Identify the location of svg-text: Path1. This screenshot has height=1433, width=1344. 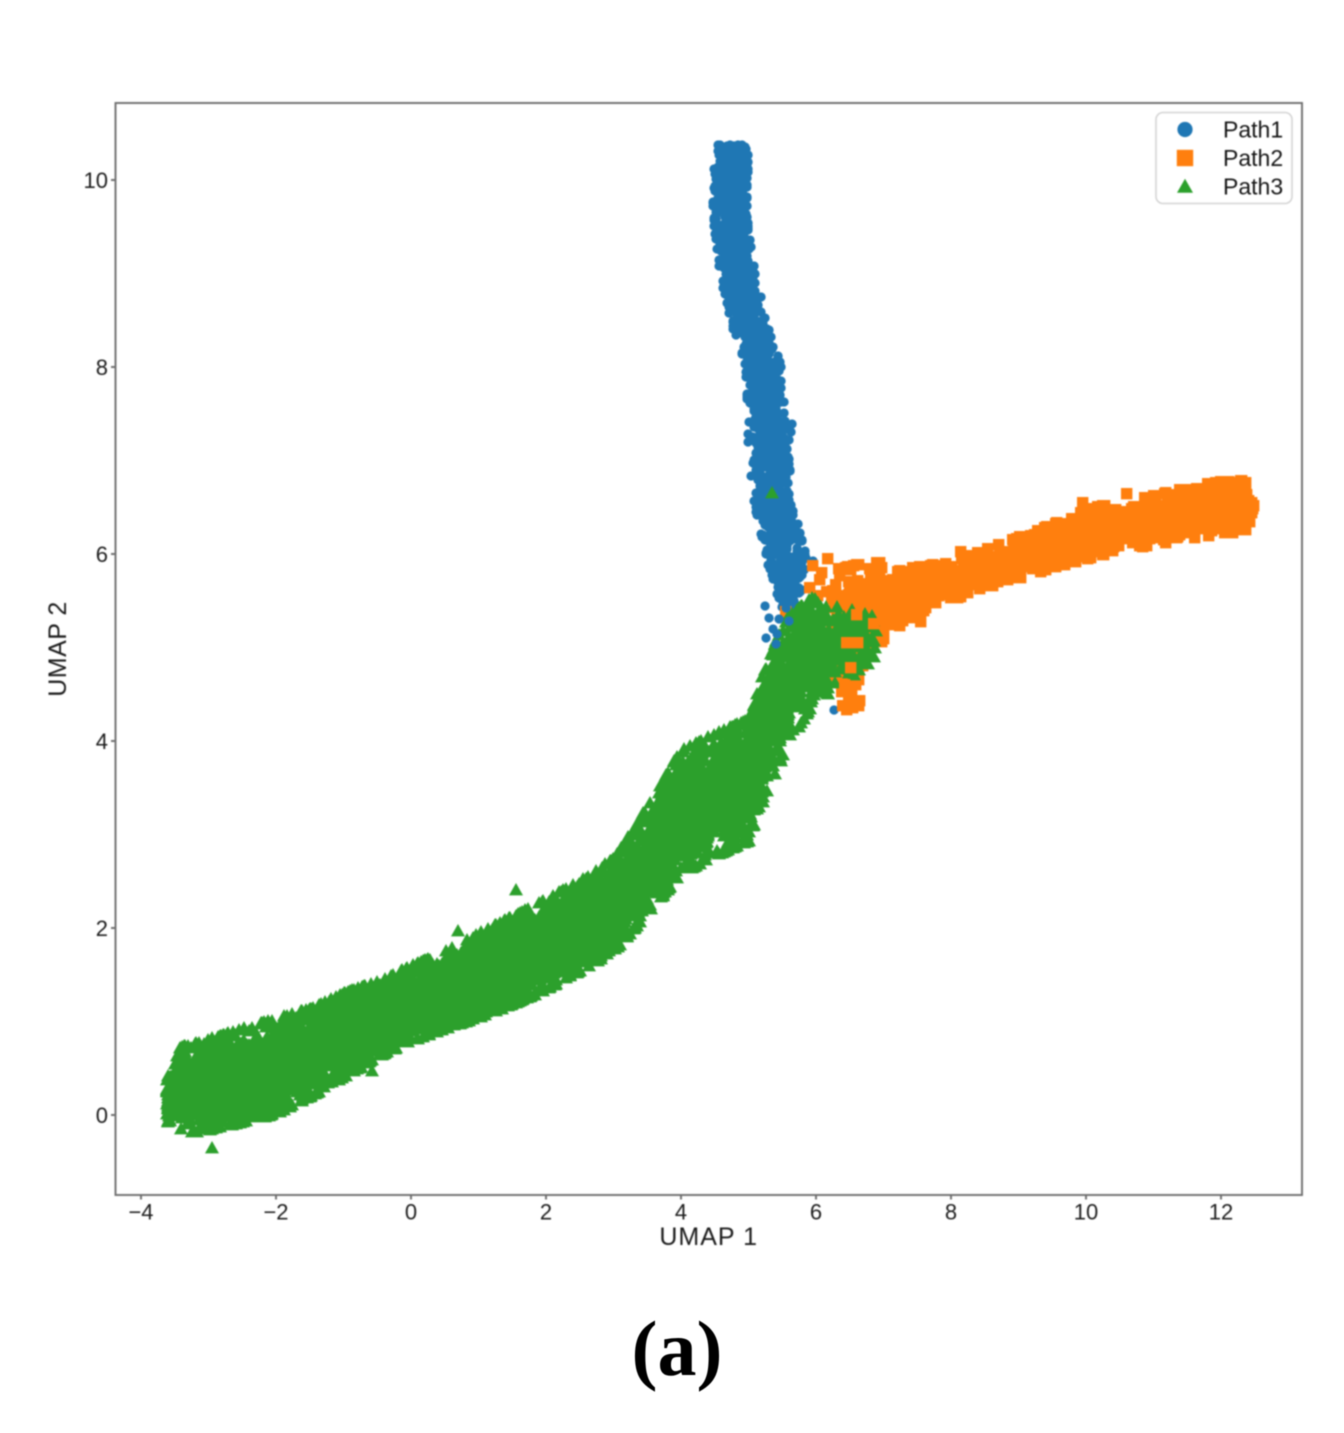
(1253, 130).